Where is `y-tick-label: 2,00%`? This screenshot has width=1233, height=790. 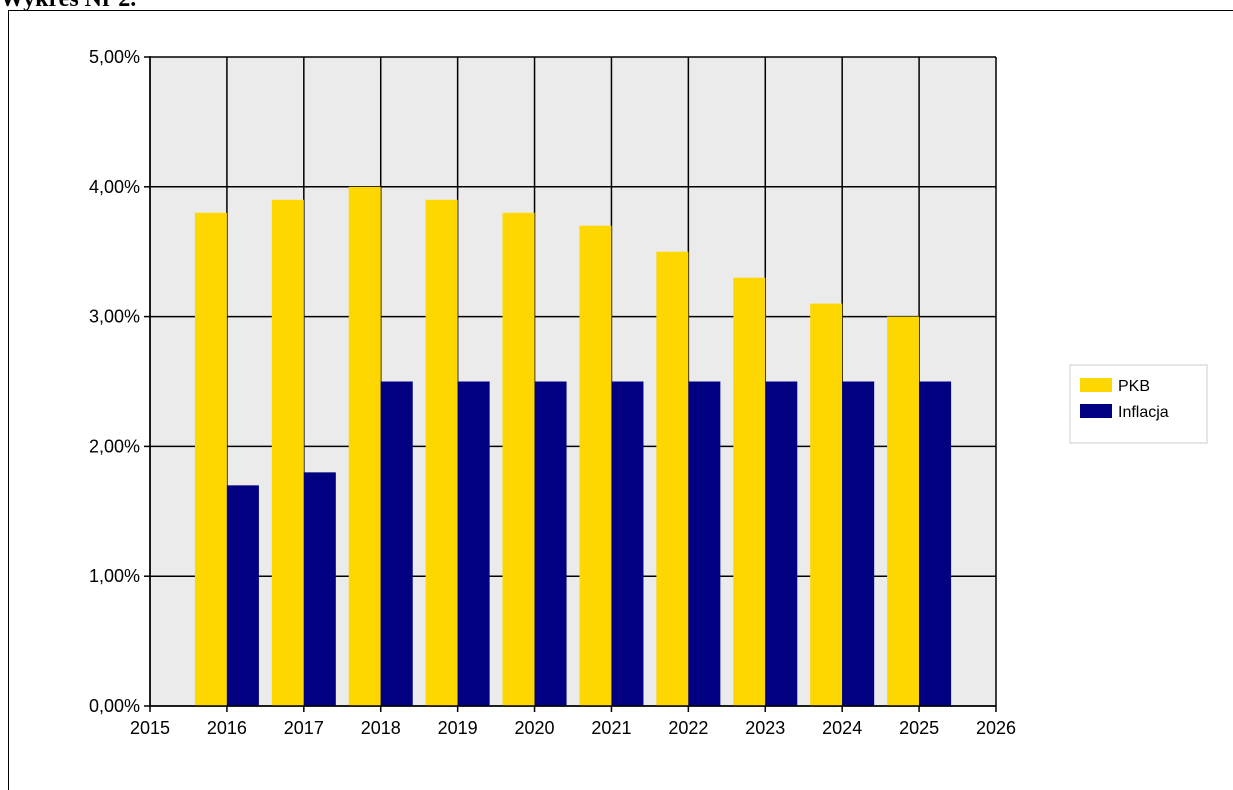 y-tick-label: 2,00% is located at coordinates (114, 446).